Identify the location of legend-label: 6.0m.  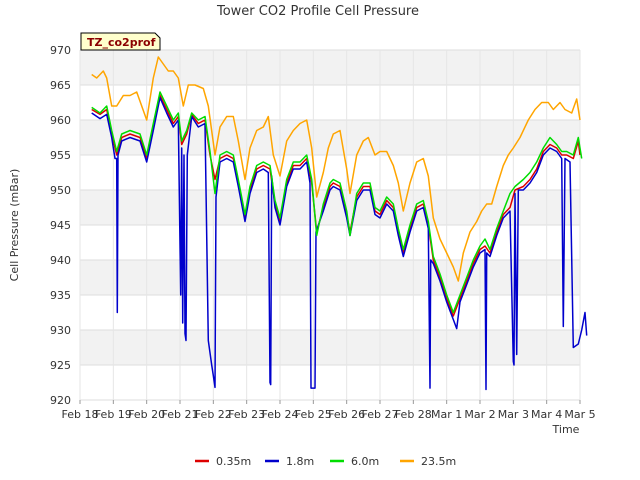
(365, 461).